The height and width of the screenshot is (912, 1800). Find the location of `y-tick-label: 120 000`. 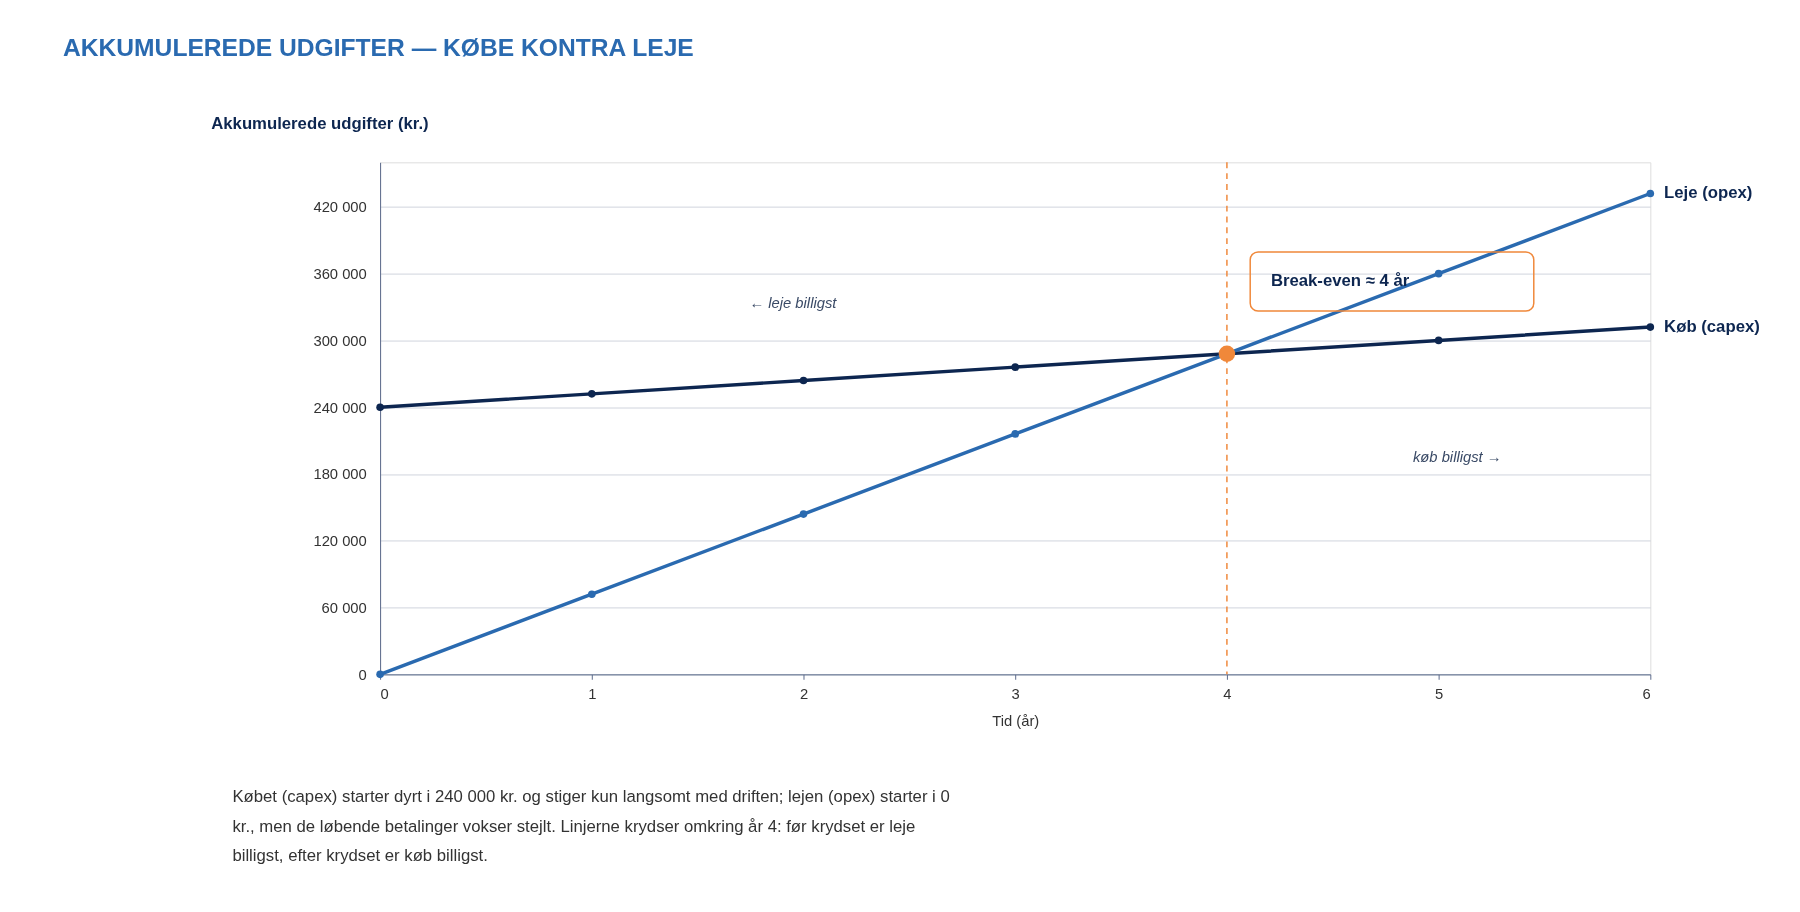

y-tick-label: 120 000 is located at coordinates (340, 541).